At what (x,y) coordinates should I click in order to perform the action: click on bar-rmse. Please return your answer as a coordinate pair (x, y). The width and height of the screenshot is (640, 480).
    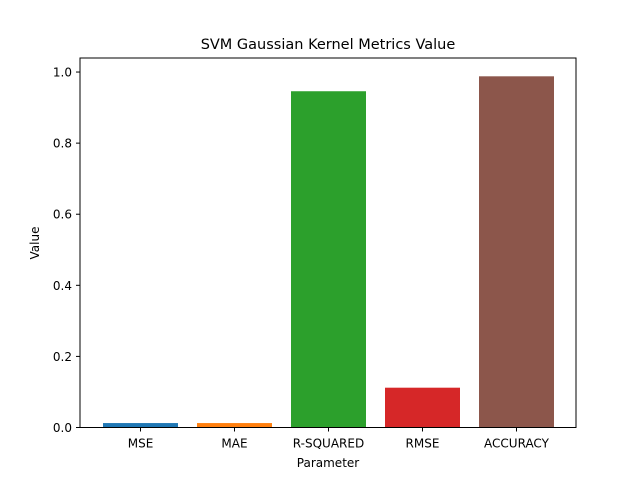
    Looking at the image, I should click on (422, 407).